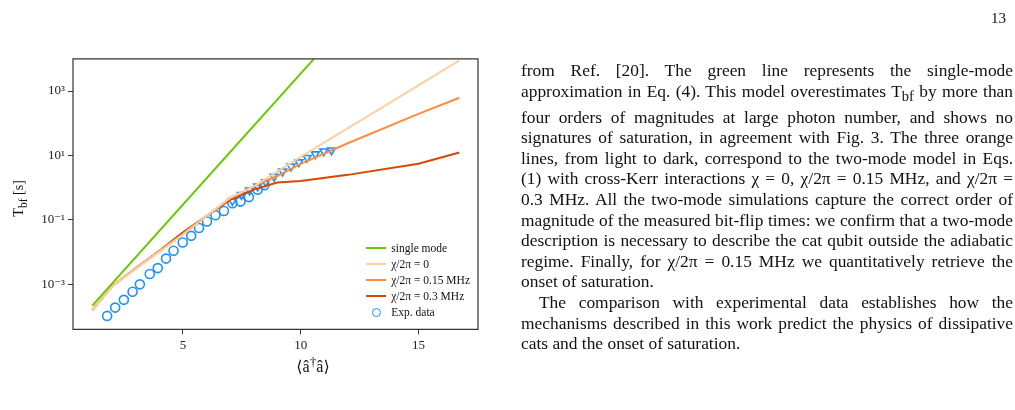  I want to click on x-tick-label: 10, so click(301, 344).